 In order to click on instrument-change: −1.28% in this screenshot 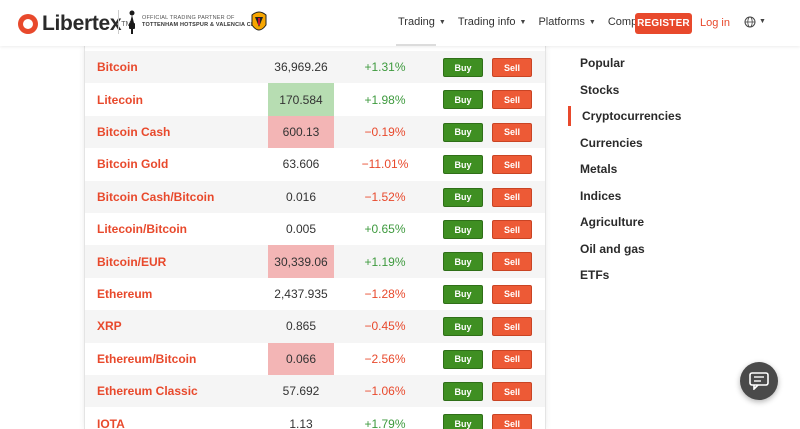, I will do `click(385, 293)`.